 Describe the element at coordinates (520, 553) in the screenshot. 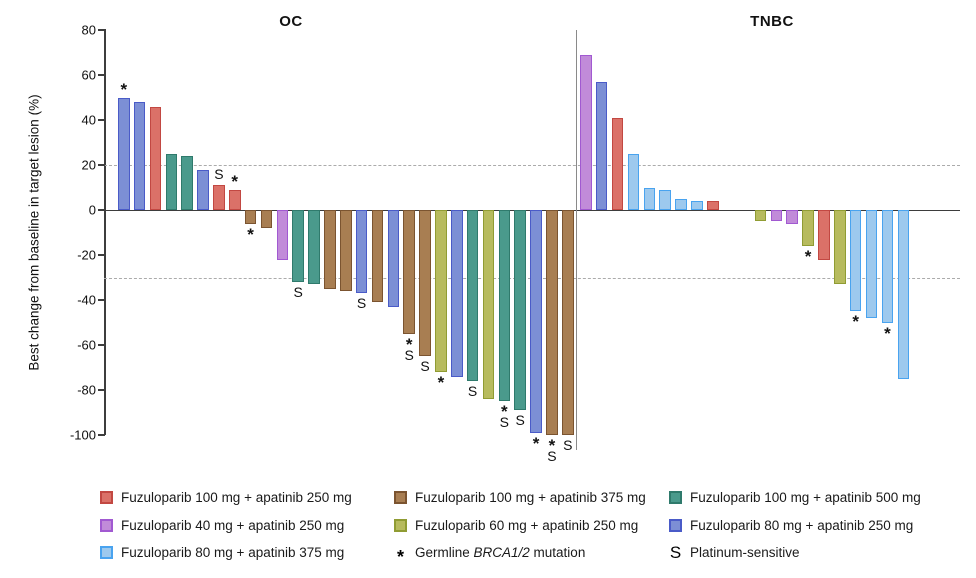

I see `legend-note-brca: * Germline BRCA1/2 mutation` at that location.